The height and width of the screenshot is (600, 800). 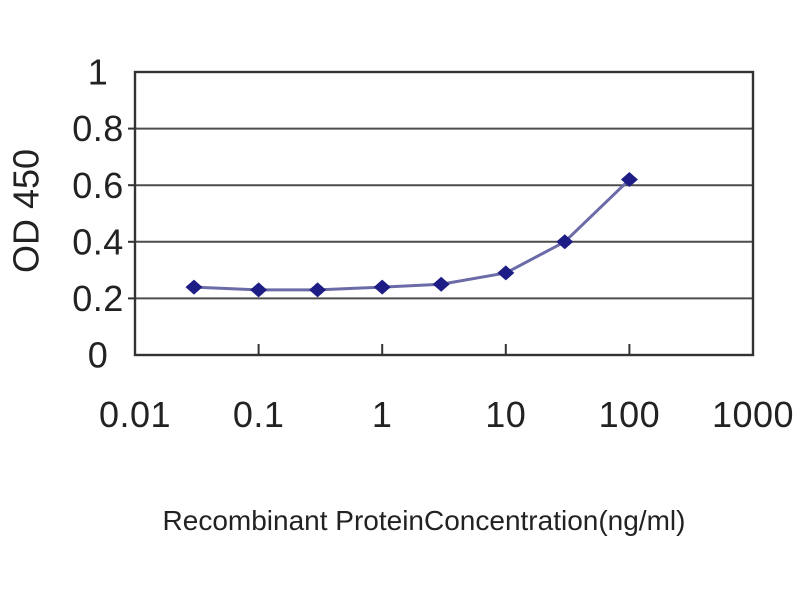 What do you see at coordinates (98, 241) in the screenshot?
I see `y-tick-label-0.4: 0.4` at bounding box center [98, 241].